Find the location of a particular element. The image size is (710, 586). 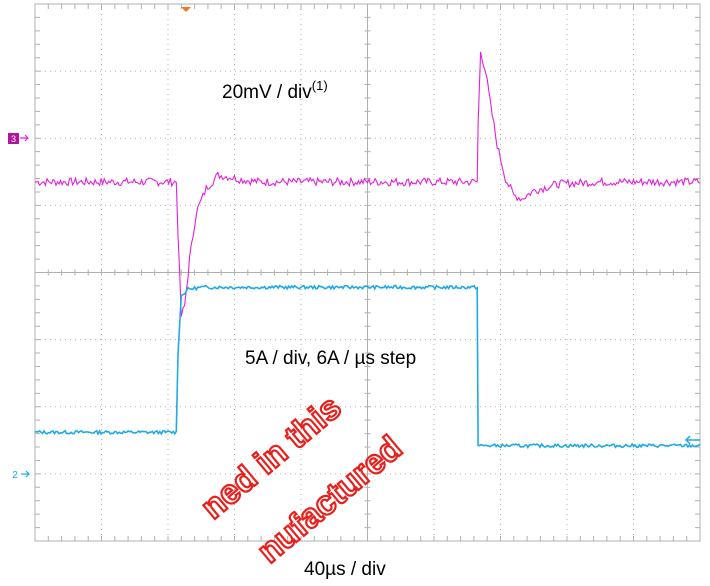

ch2-badge: 2 is located at coordinates (21, 475).